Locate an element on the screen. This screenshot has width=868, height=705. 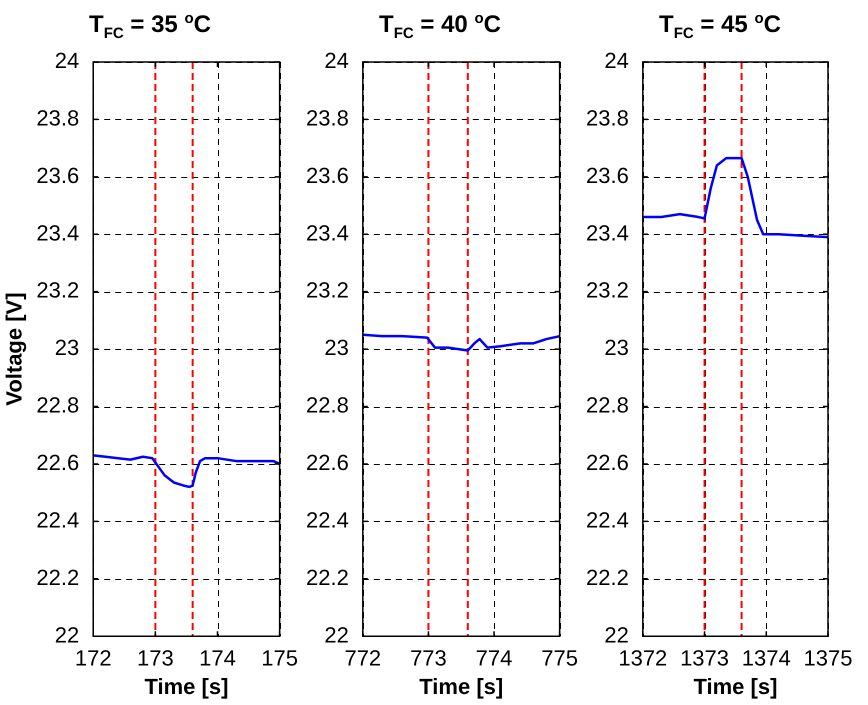
y-axis-title: Voltage [V] is located at coordinates (13, 349).